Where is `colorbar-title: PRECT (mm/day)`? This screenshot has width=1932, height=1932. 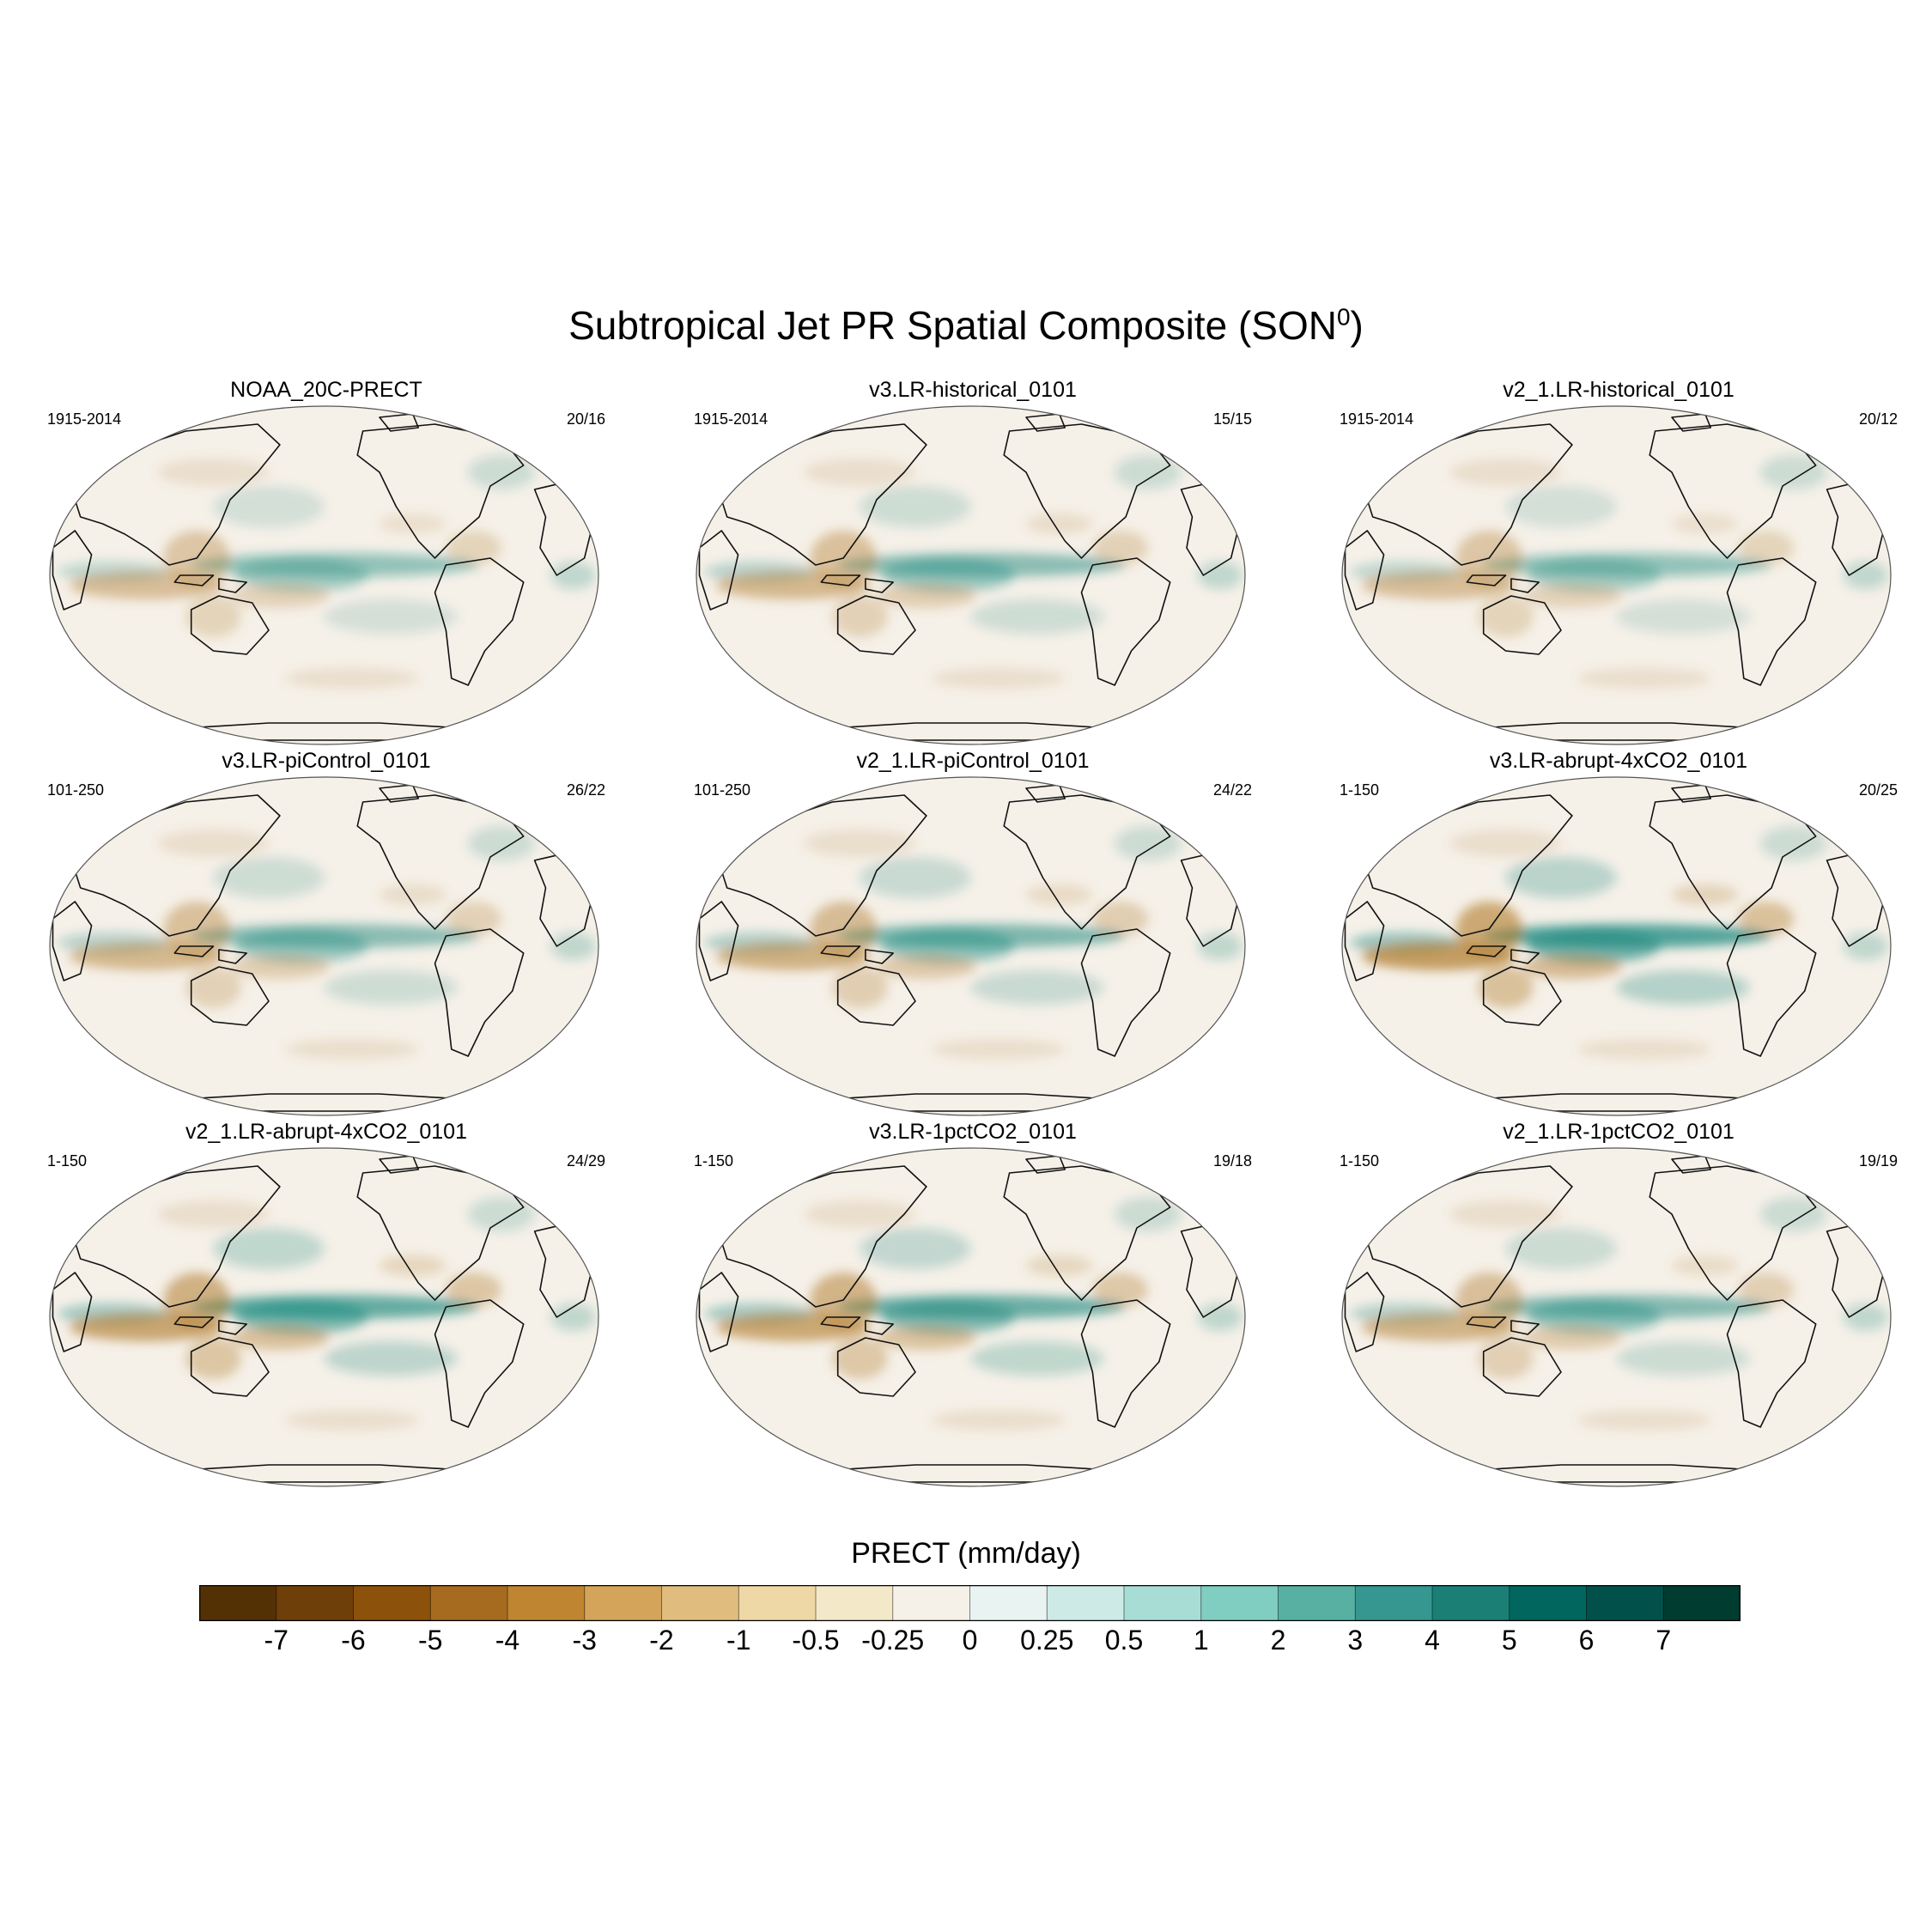 colorbar-title: PRECT (mm/day) is located at coordinates (966, 1554).